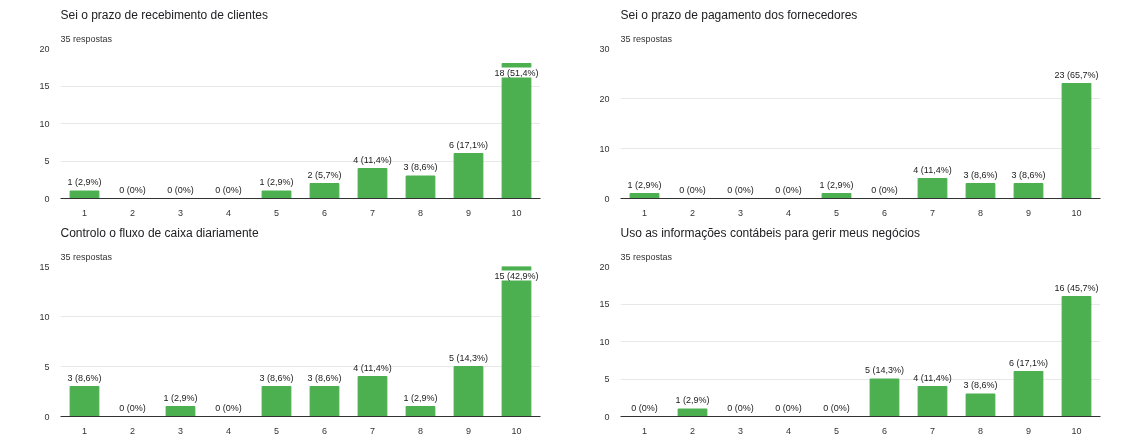 The height and width of the screenshot is (446, 1127). I want to click on chart-title: Sei o prazo de pagamento dos fornecedores, so click(739, 14).